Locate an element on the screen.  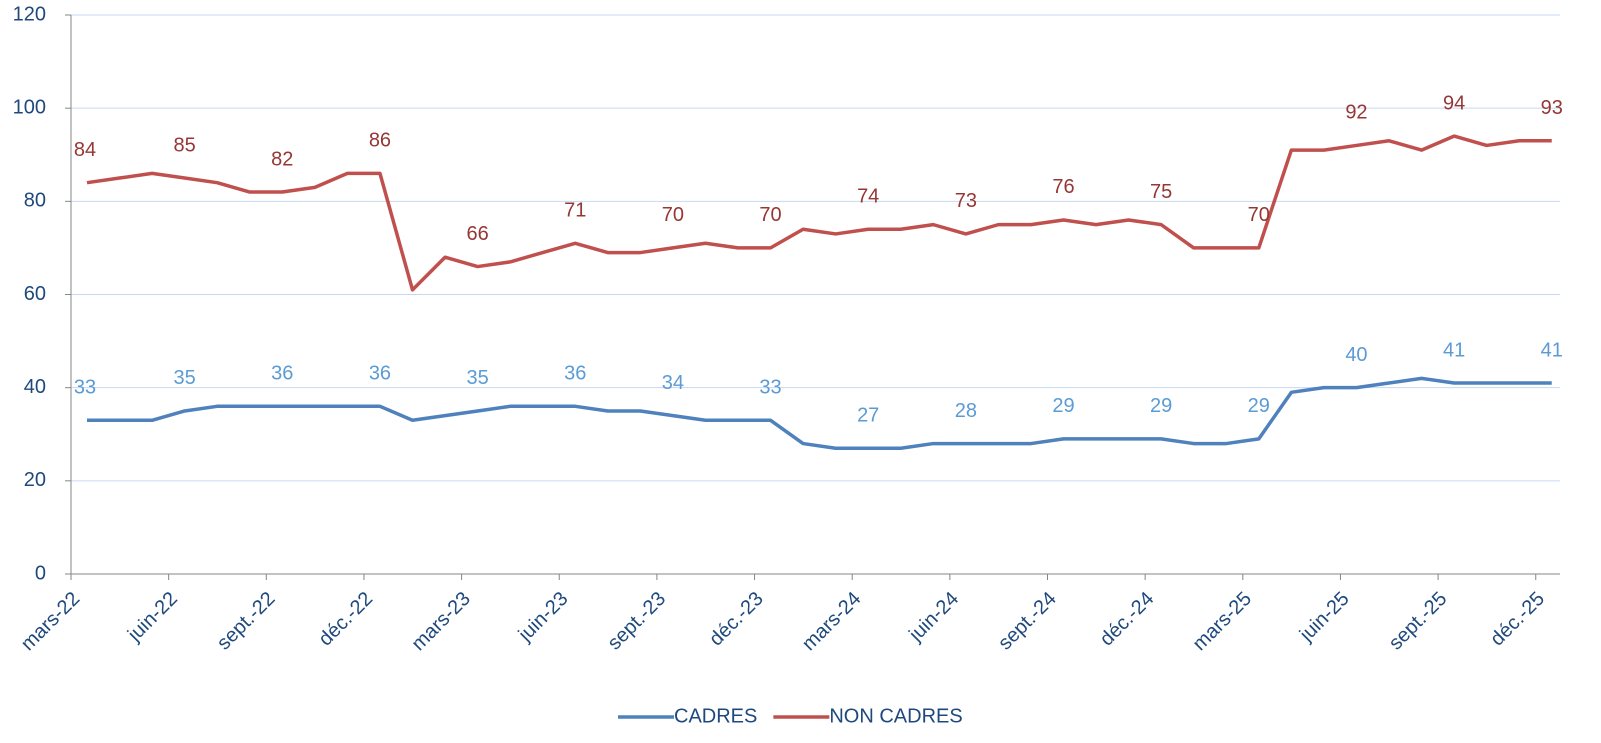
y-tick-label: 60 is located at coordinates (35, 294).